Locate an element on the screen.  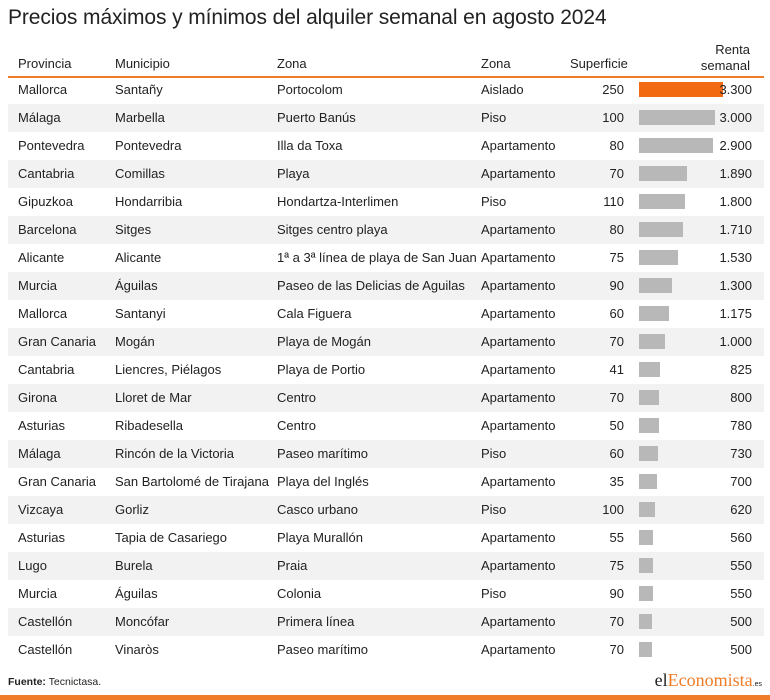
cell-municipio: Águilas is located at coordinates (136, 285).